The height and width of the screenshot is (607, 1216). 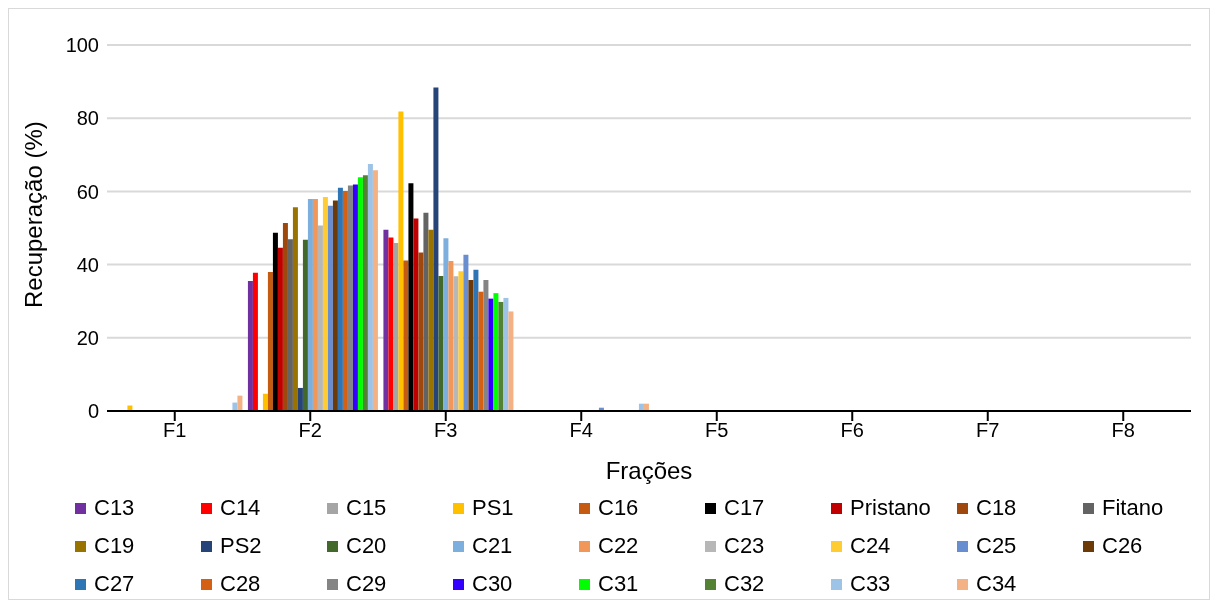 I want to click on legend-label: PS2, so click(x=241, y=546).